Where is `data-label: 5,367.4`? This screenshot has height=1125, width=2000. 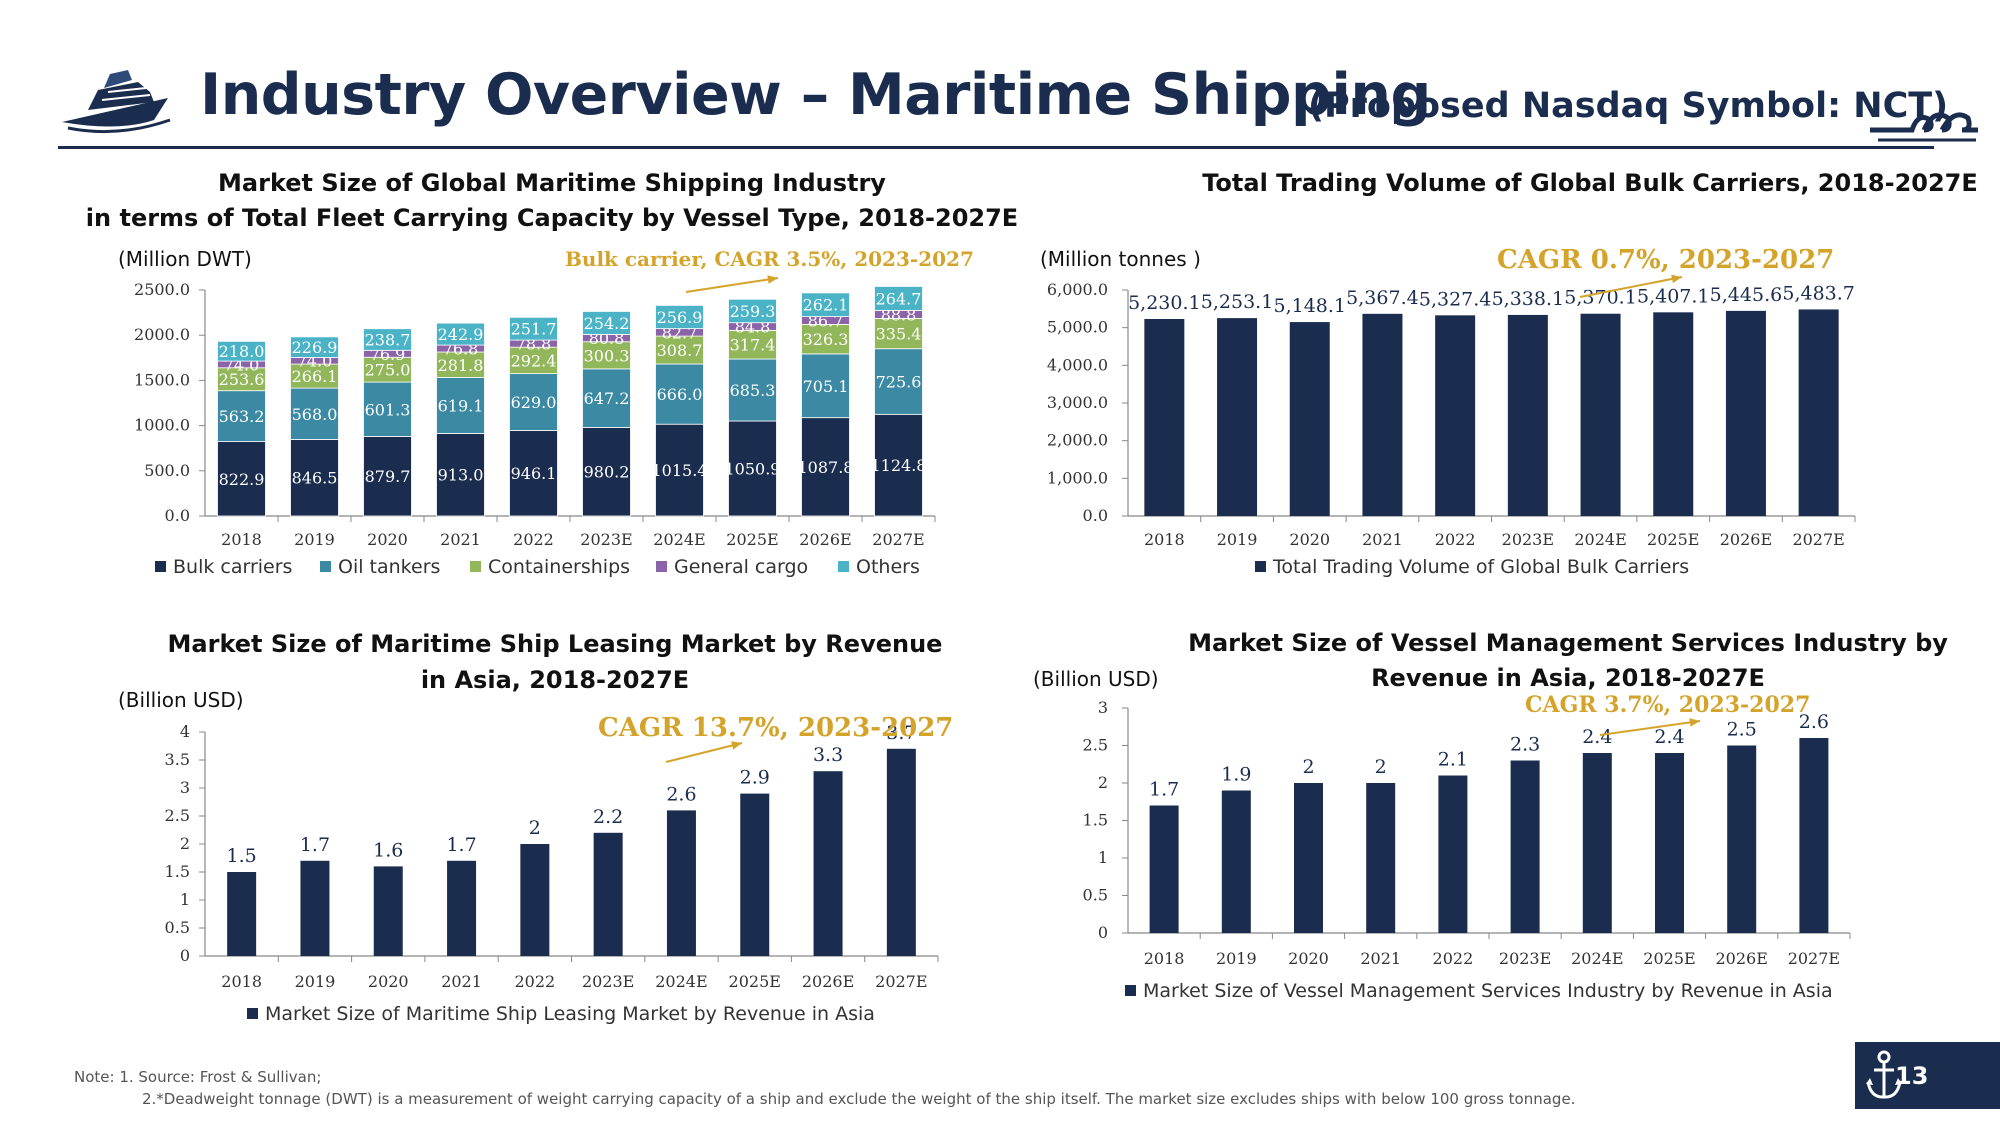 data-label: 5,367.4 is located at coordinates (1382, 298).